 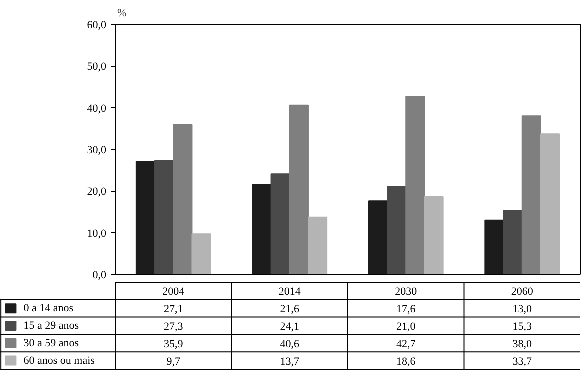 I want to click on x-tick-label: 2004, so click(x=174, y=292).